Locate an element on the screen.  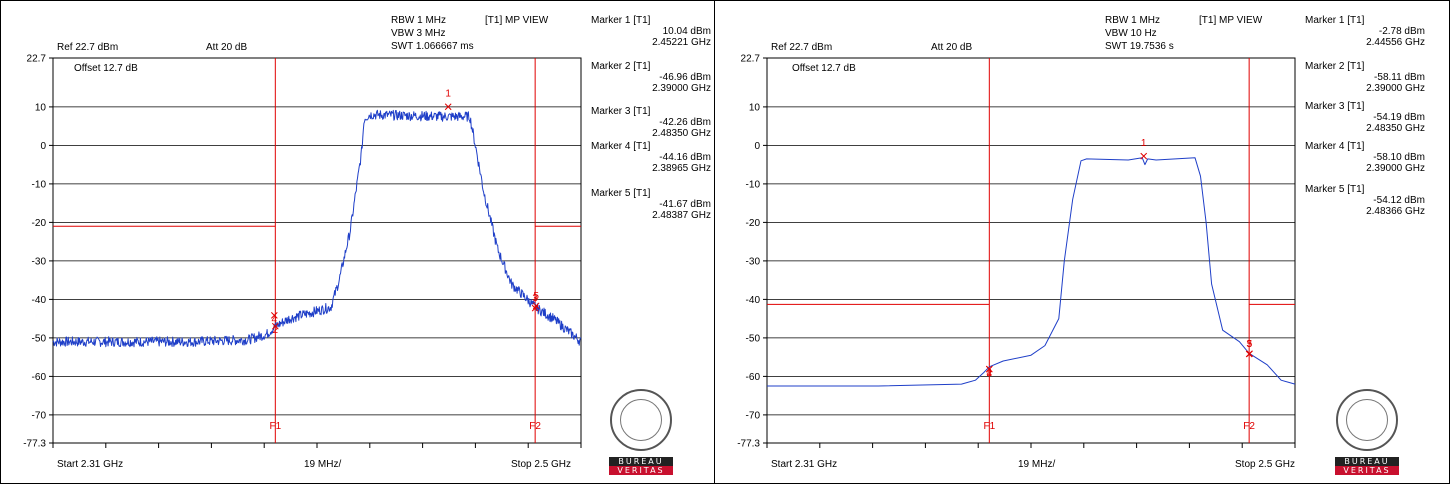
y-tick-label: -20 is located at coordinates (39, 223).